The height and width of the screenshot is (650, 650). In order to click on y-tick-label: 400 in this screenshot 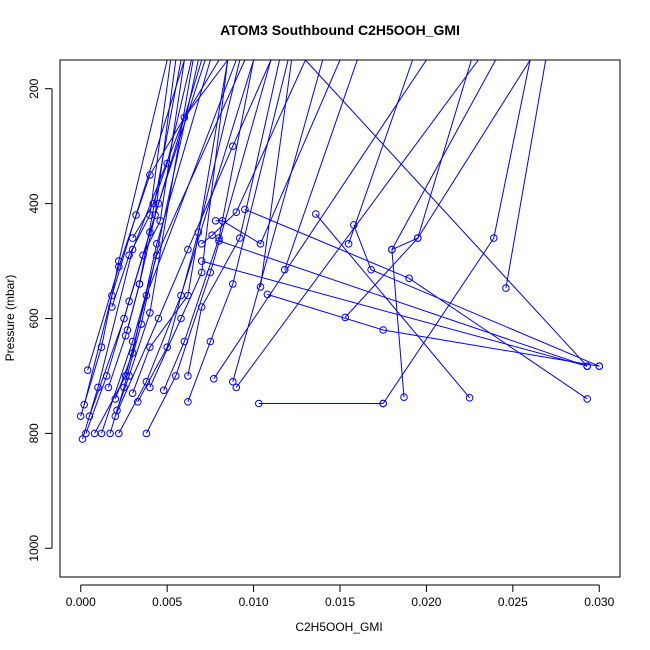, I will do `click(34, 203)`.